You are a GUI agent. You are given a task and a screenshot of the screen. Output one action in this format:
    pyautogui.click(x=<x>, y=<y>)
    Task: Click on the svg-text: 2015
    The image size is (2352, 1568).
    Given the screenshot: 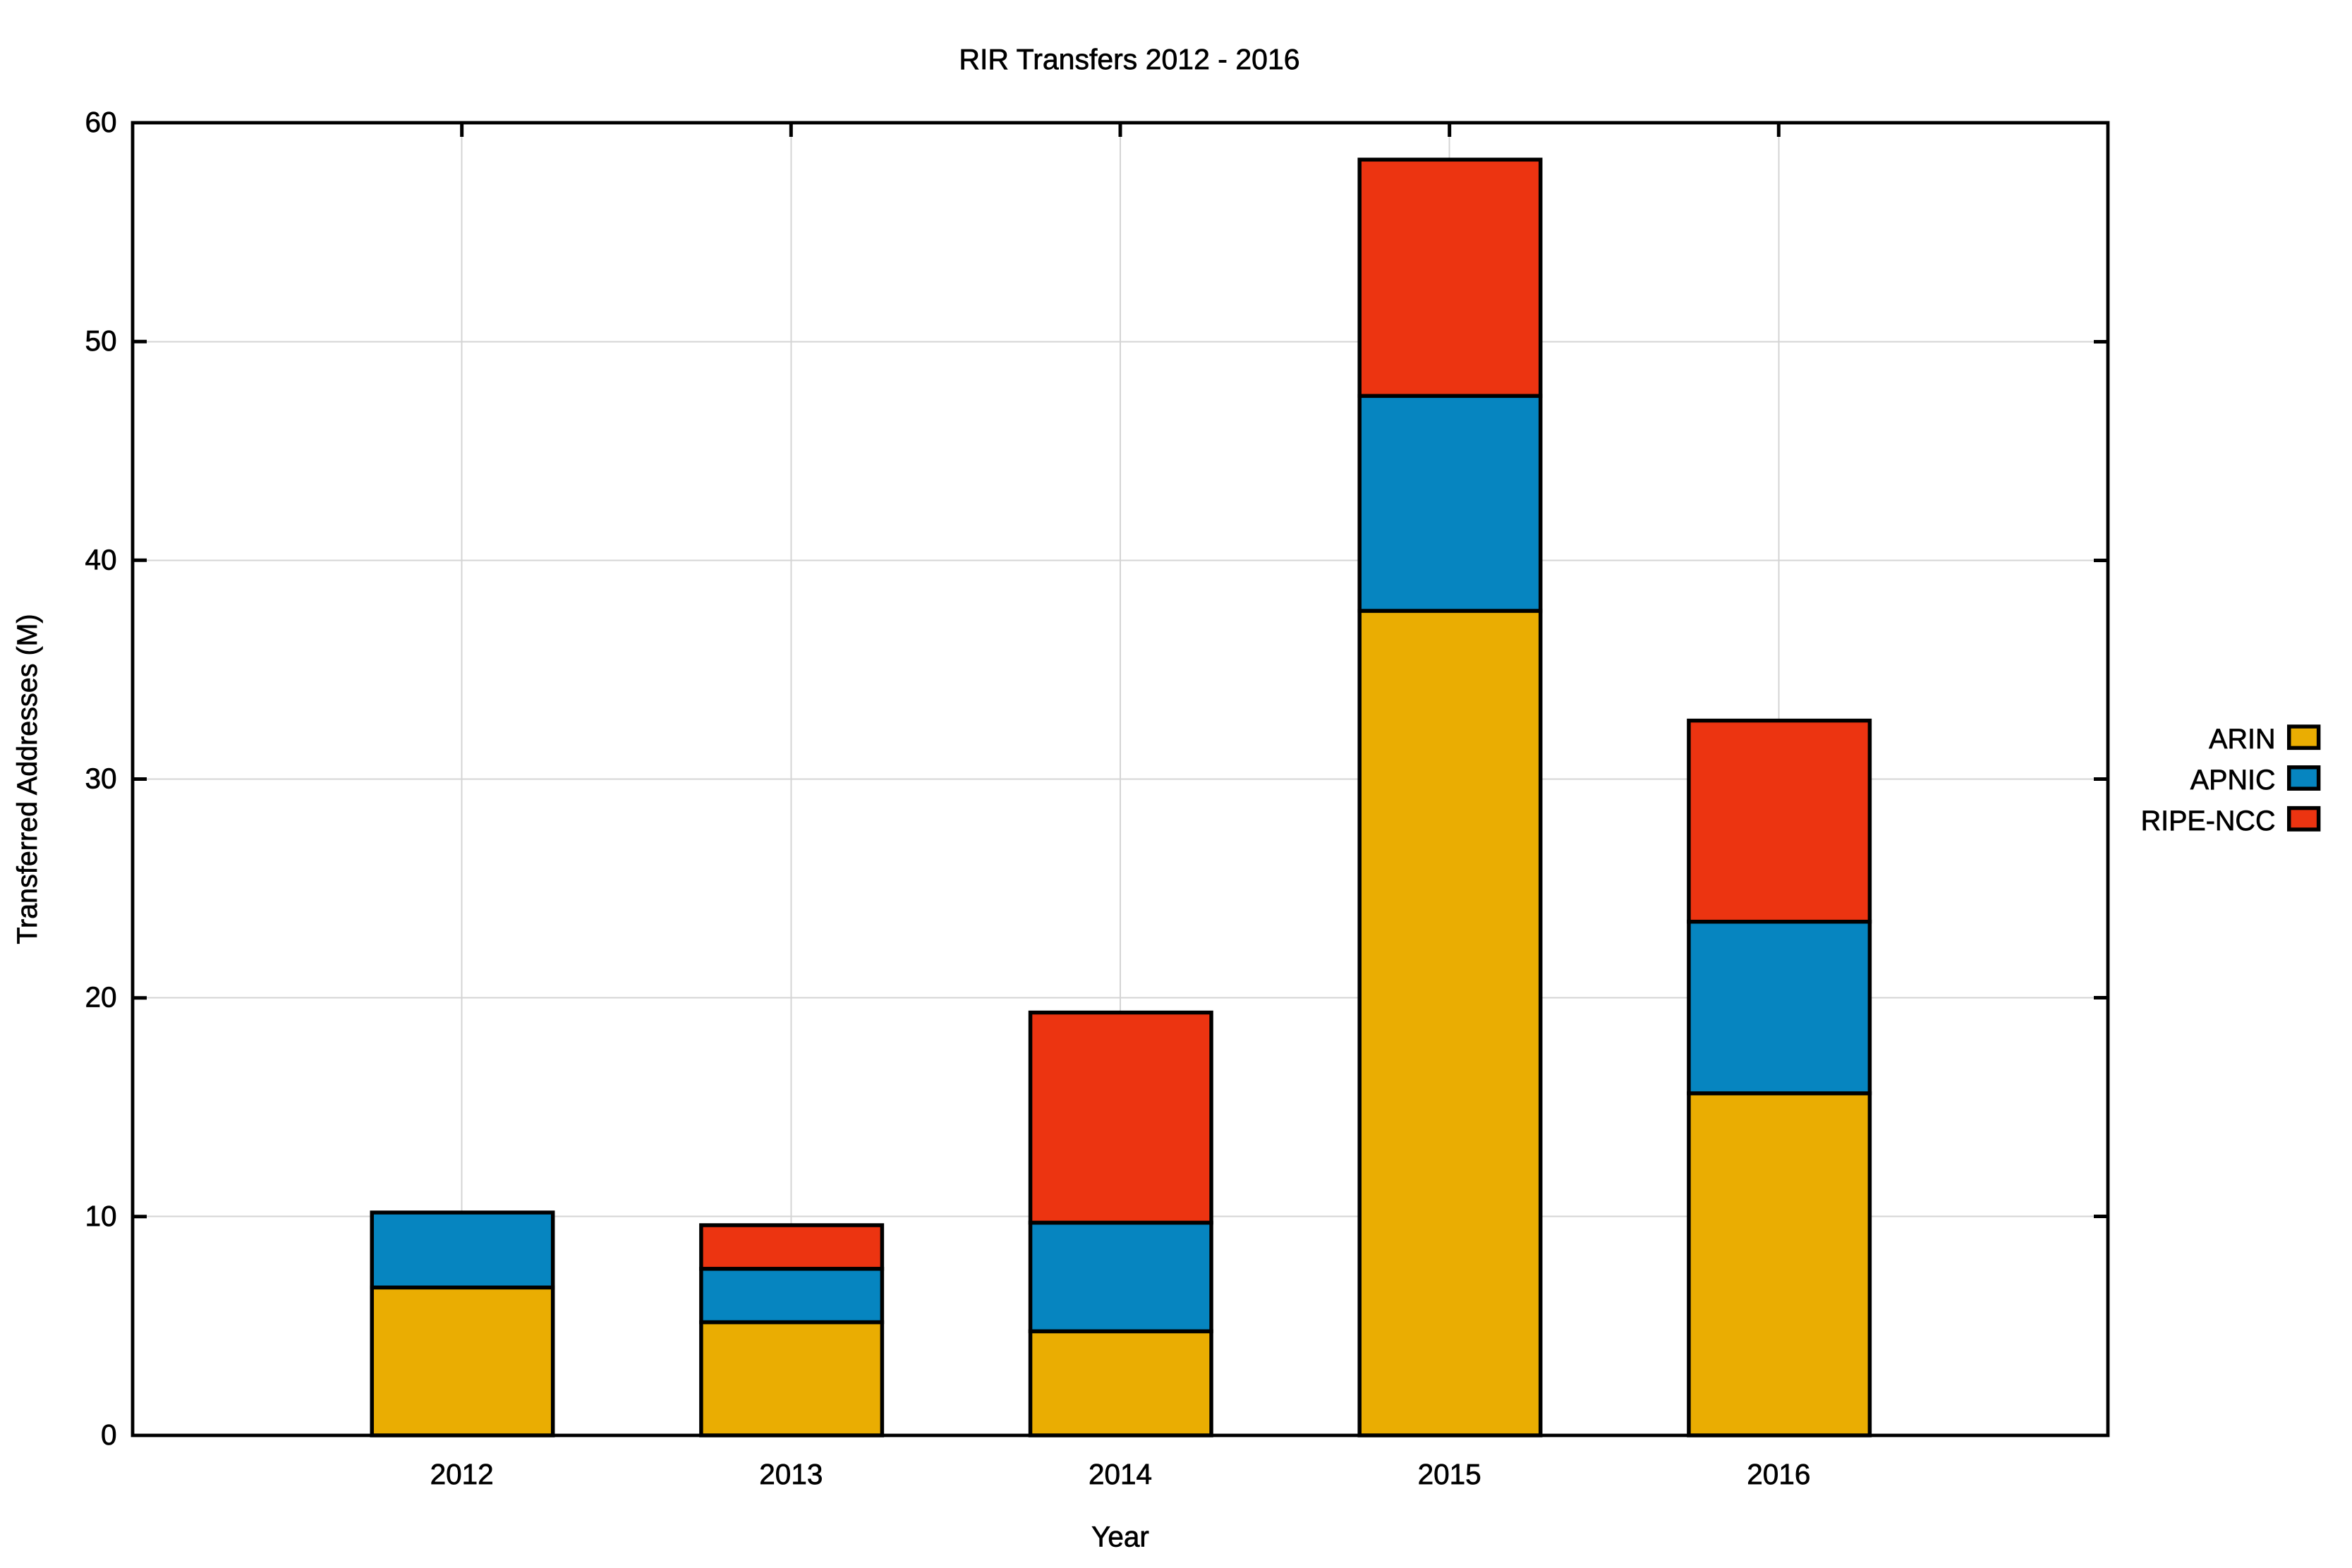 What is the action you would take?
    pyautogui.click(x=1450, y=1474)
    